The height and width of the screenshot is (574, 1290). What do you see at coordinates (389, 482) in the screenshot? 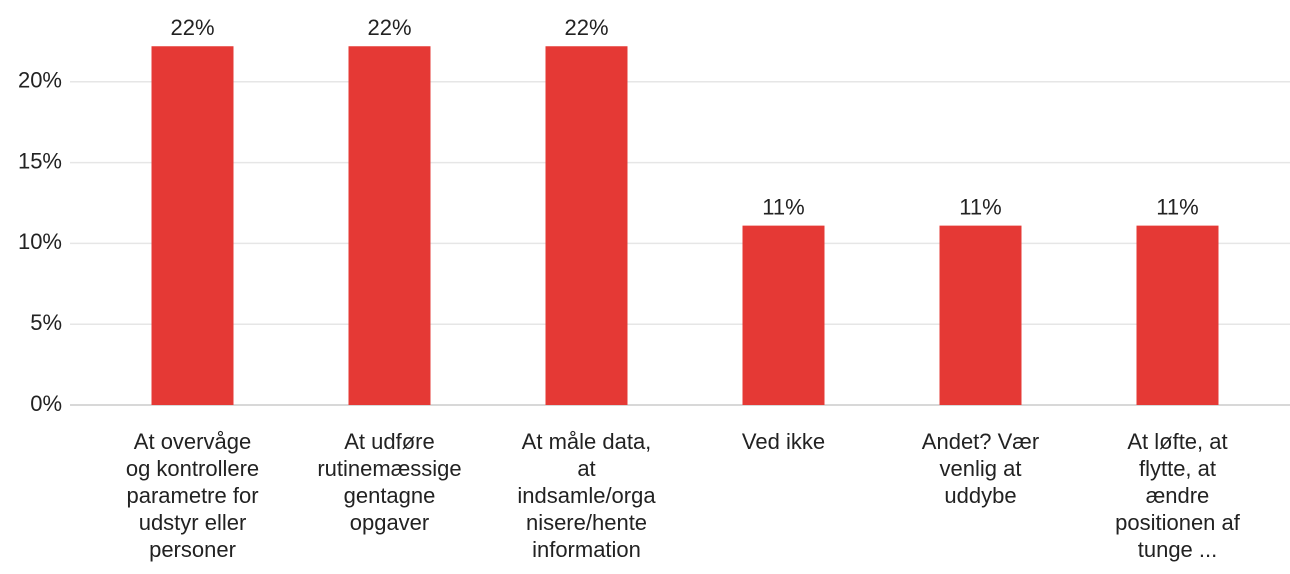
I see `x-tick-label: At udføre rutinemæssige gentagne opgaver` at bounding box center [389, 482].